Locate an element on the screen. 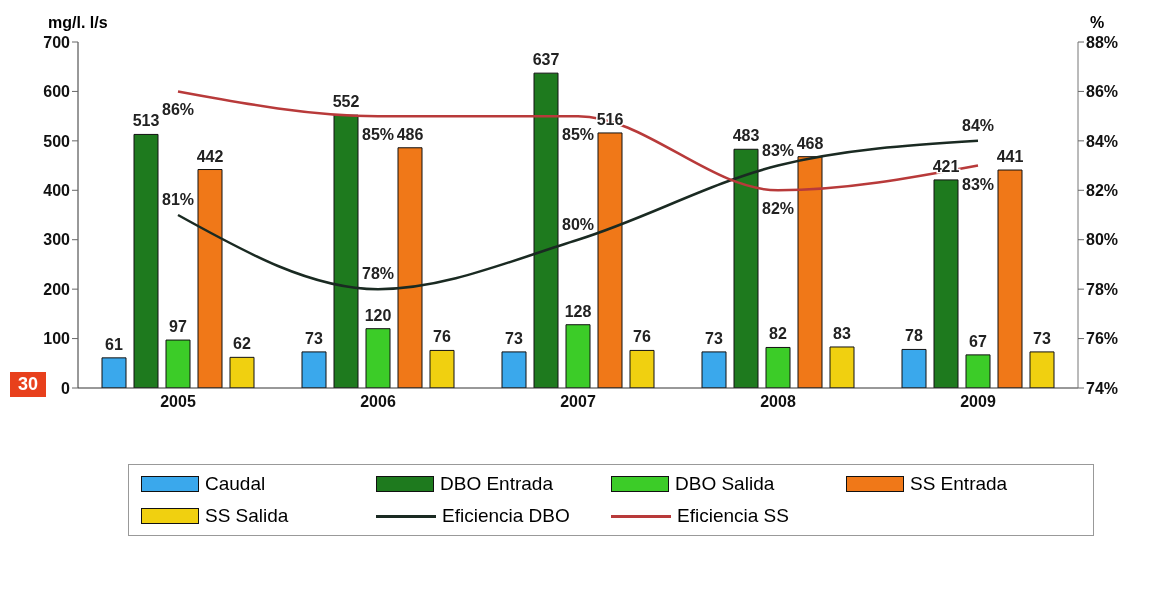 The height and width of the screenshot is (592, 1170). y-tick-label: 300 is located at coordinates (57, 240).